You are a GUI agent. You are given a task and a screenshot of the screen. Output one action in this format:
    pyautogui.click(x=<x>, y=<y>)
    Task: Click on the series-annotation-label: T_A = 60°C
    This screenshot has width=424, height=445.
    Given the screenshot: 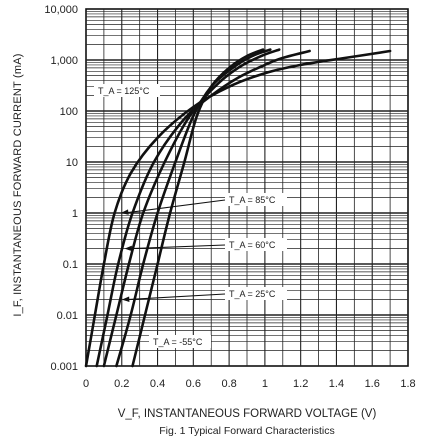 What is the action you would take?
    pyautogui.click(x=252, y=245)
    